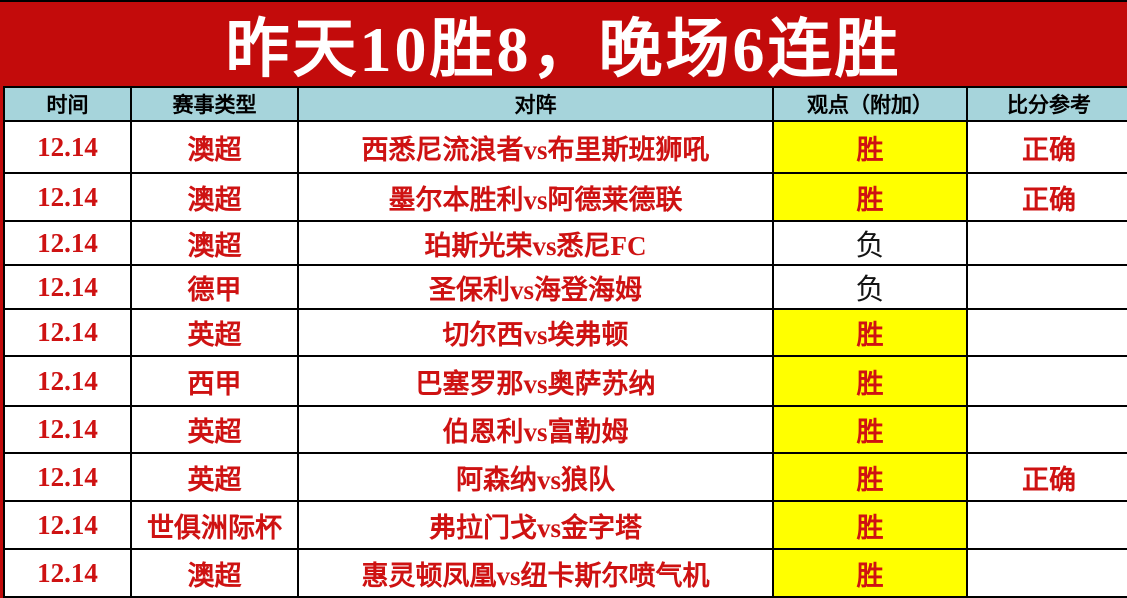 This screenshot has height=598, width=1127. I want to click on banner: 昨天10胜8，晚场6连胜, so click(563, 43).